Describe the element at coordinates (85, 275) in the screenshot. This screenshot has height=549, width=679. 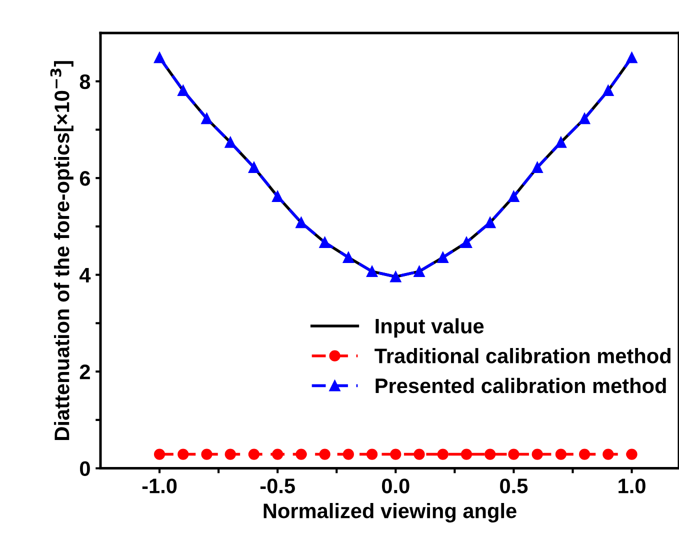
I see `y-tick-label: 4` at that location.